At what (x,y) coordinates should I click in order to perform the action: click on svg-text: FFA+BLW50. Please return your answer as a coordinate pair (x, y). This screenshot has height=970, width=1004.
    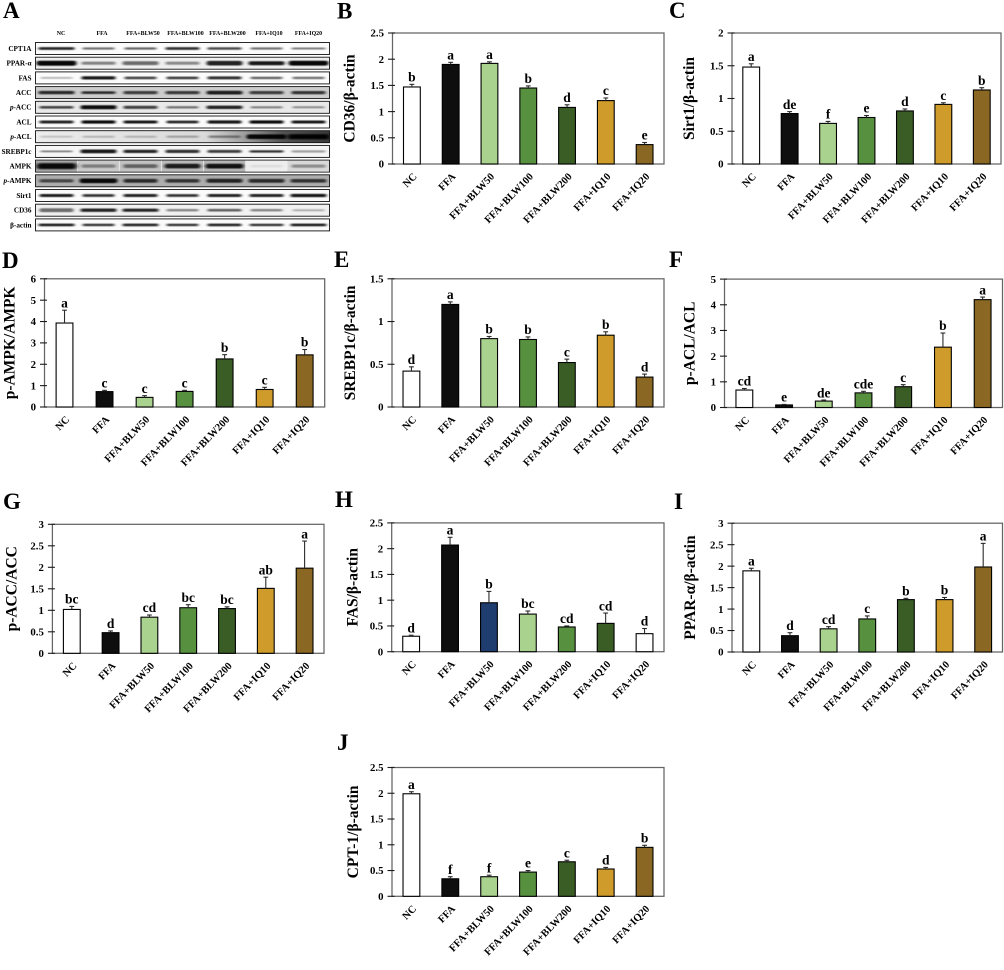
    Looking at the image, I should click on (143, 34).